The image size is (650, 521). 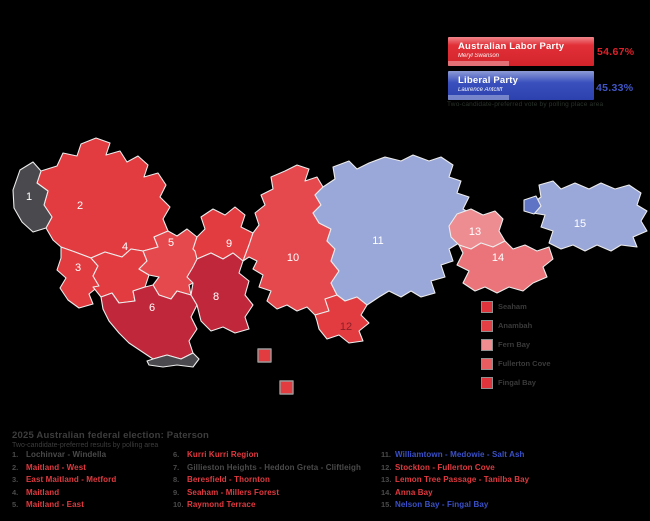 I want to click on district-label-2: 2, so click(x=80, y=206).